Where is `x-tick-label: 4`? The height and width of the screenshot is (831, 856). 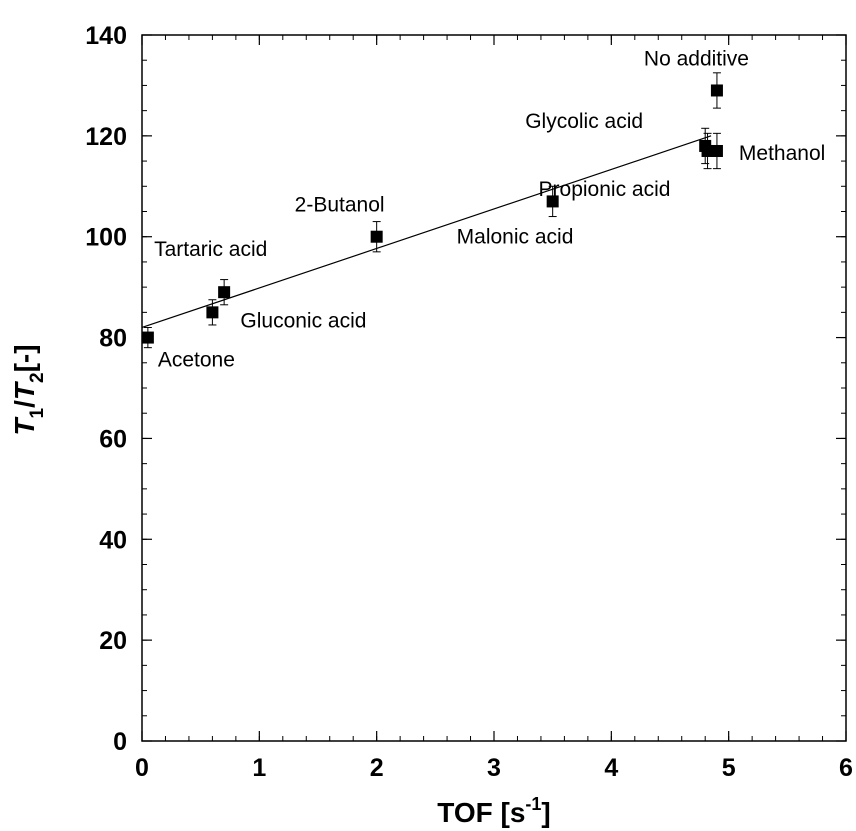 x-tick-label: 4 is located at coordinates (611, 768).